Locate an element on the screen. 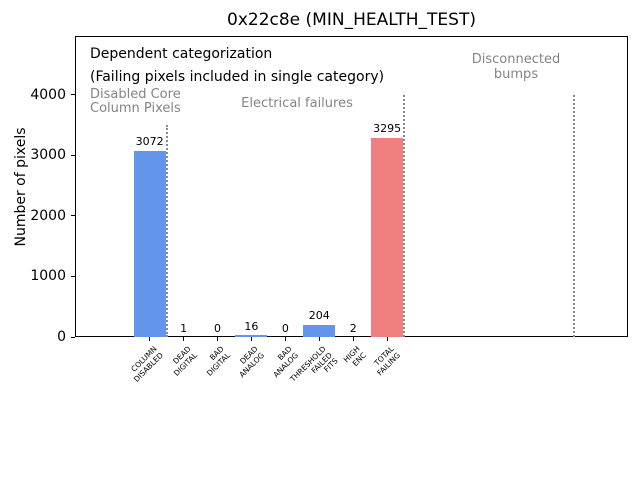 This screenshot has height=480, width=640. annotation-disabled-core-column-pixels: Disabled Core Column Pixels is located at coordinates (135, 101).